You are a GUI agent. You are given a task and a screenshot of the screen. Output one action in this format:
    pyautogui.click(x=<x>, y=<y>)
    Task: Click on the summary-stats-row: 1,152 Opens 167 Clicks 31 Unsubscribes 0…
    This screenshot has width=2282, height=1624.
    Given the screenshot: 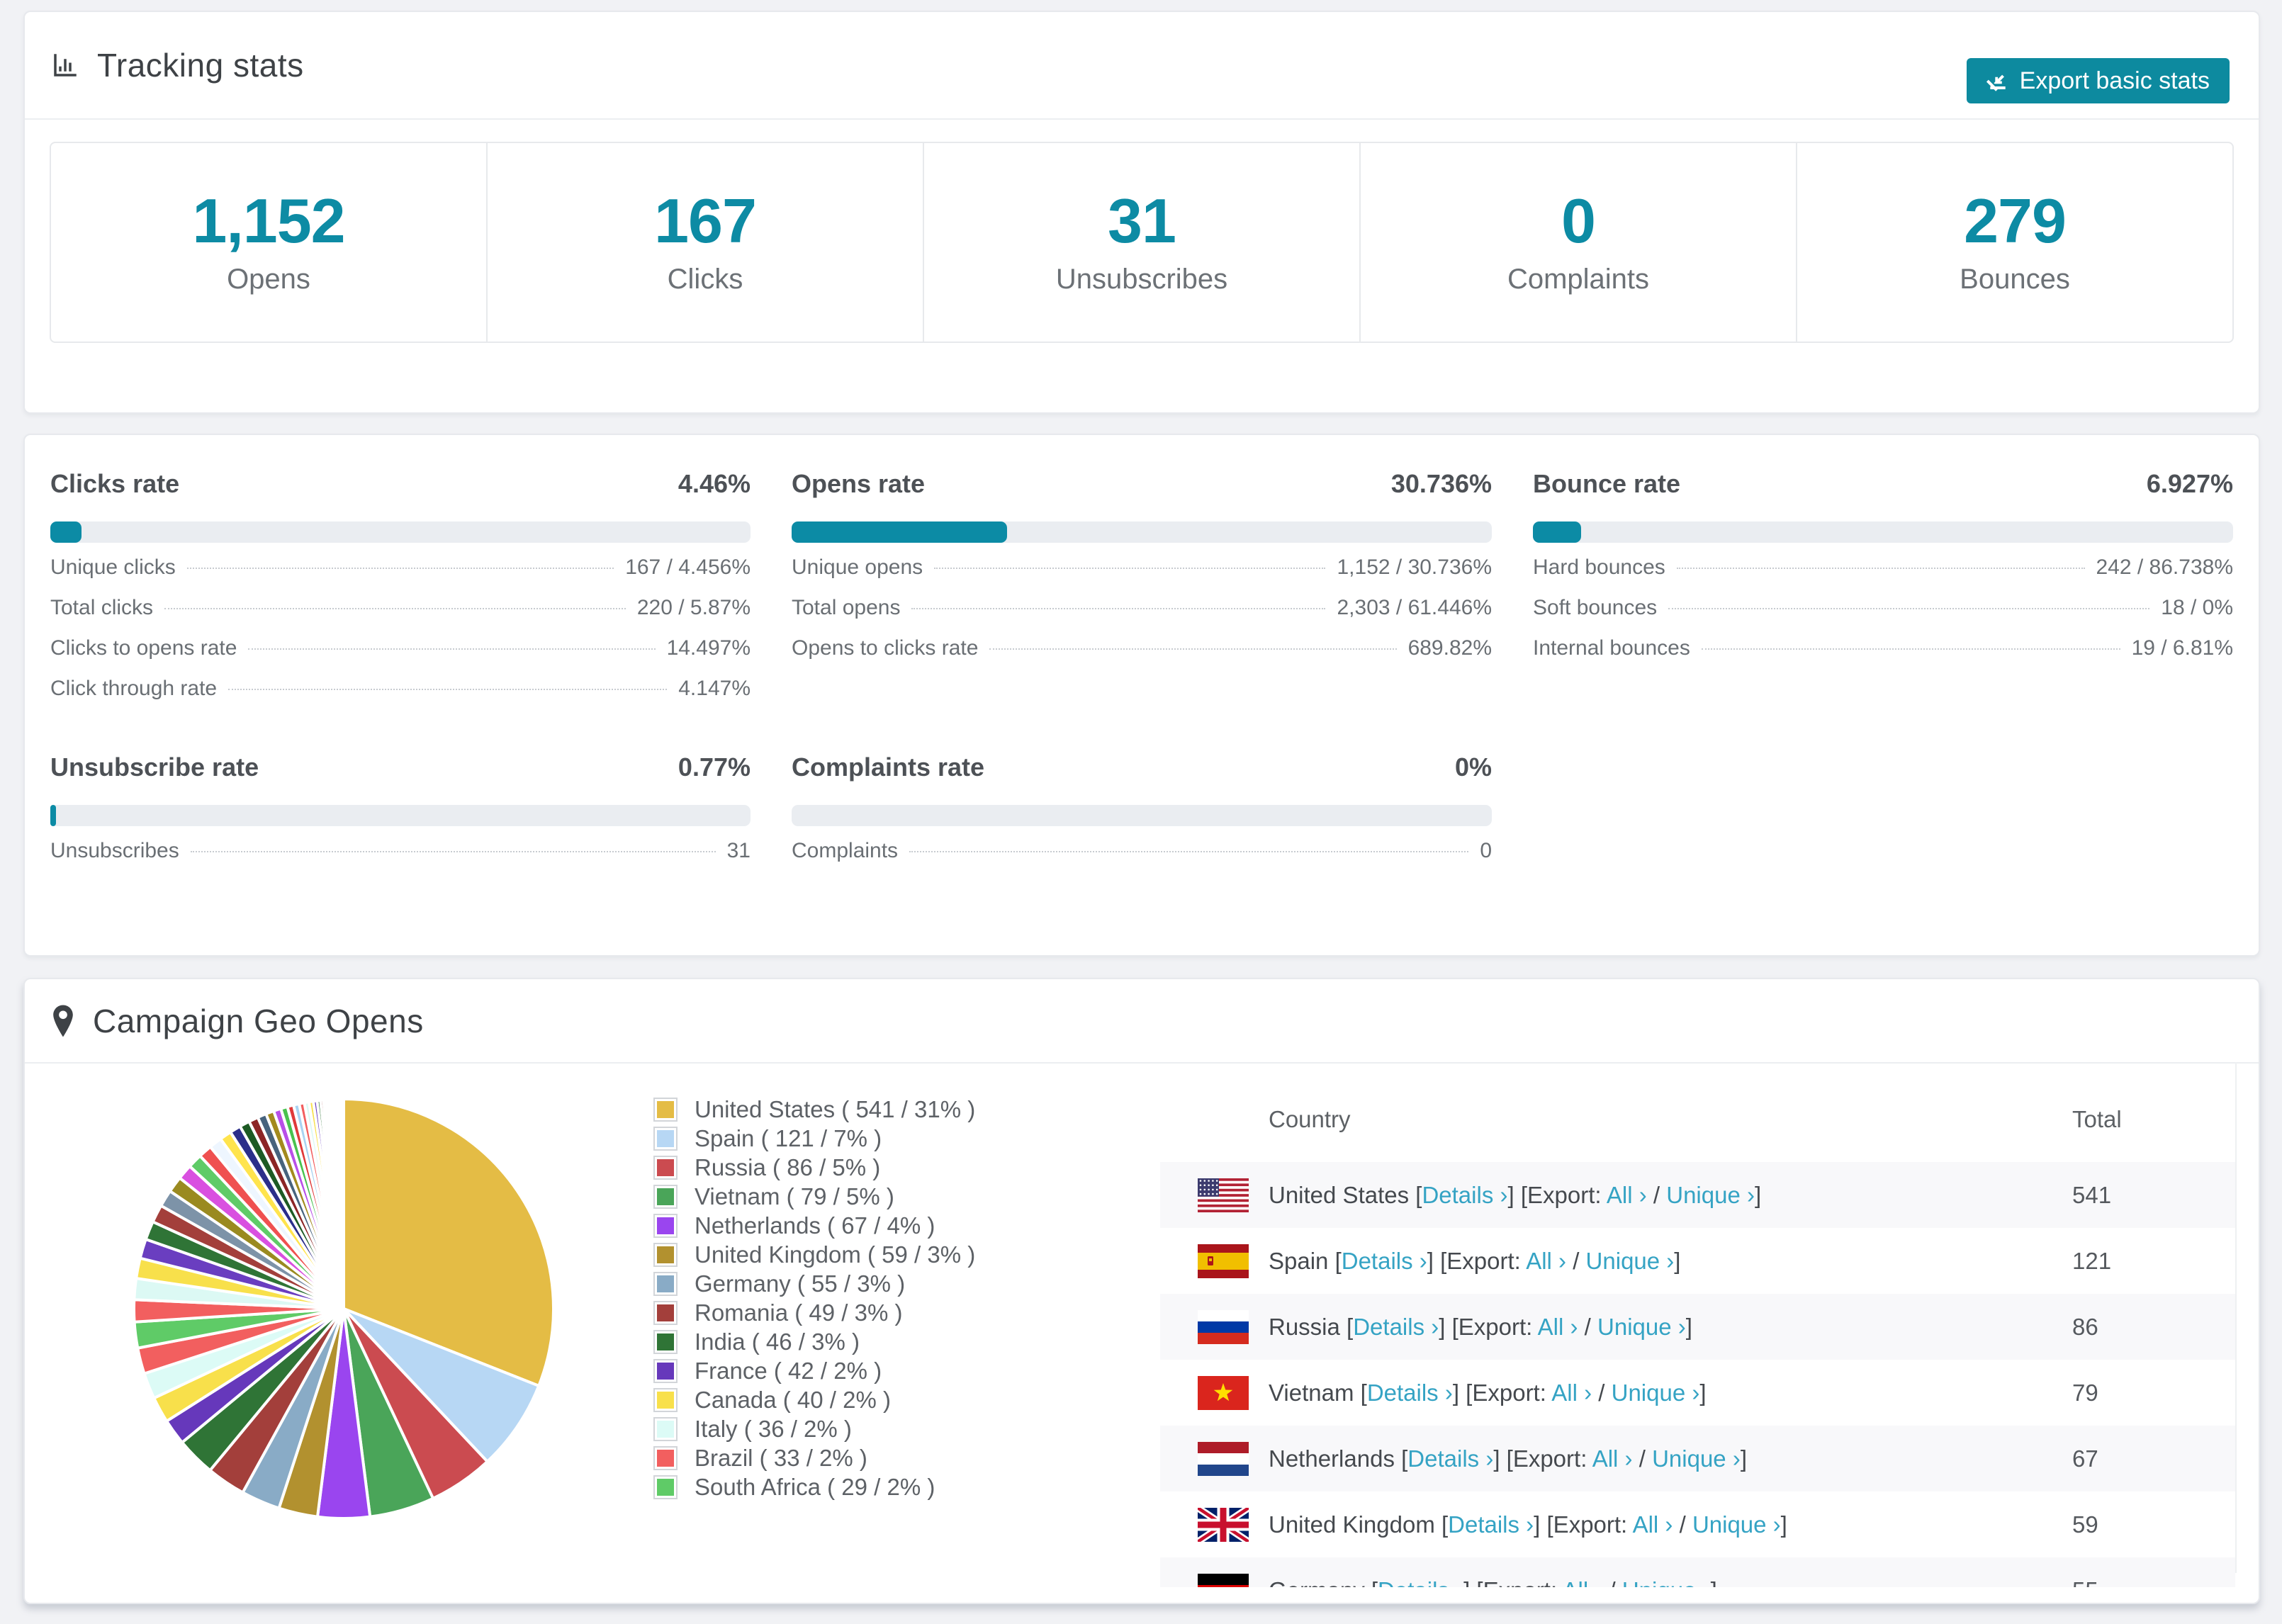 What is the action you would take?
    pyautogui.click(x=1142, y=243)
    